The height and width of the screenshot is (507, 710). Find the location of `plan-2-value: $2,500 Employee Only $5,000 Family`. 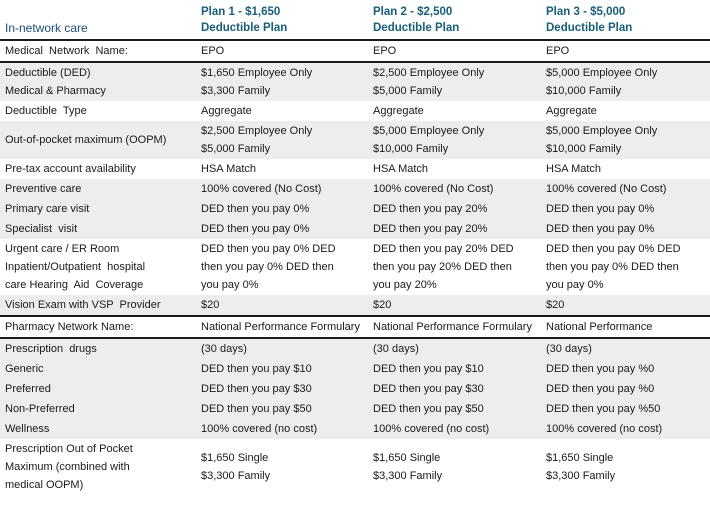

plan-2-value: $2,500 Employee Only $5,000 Family is located at coordinates (454, 82).